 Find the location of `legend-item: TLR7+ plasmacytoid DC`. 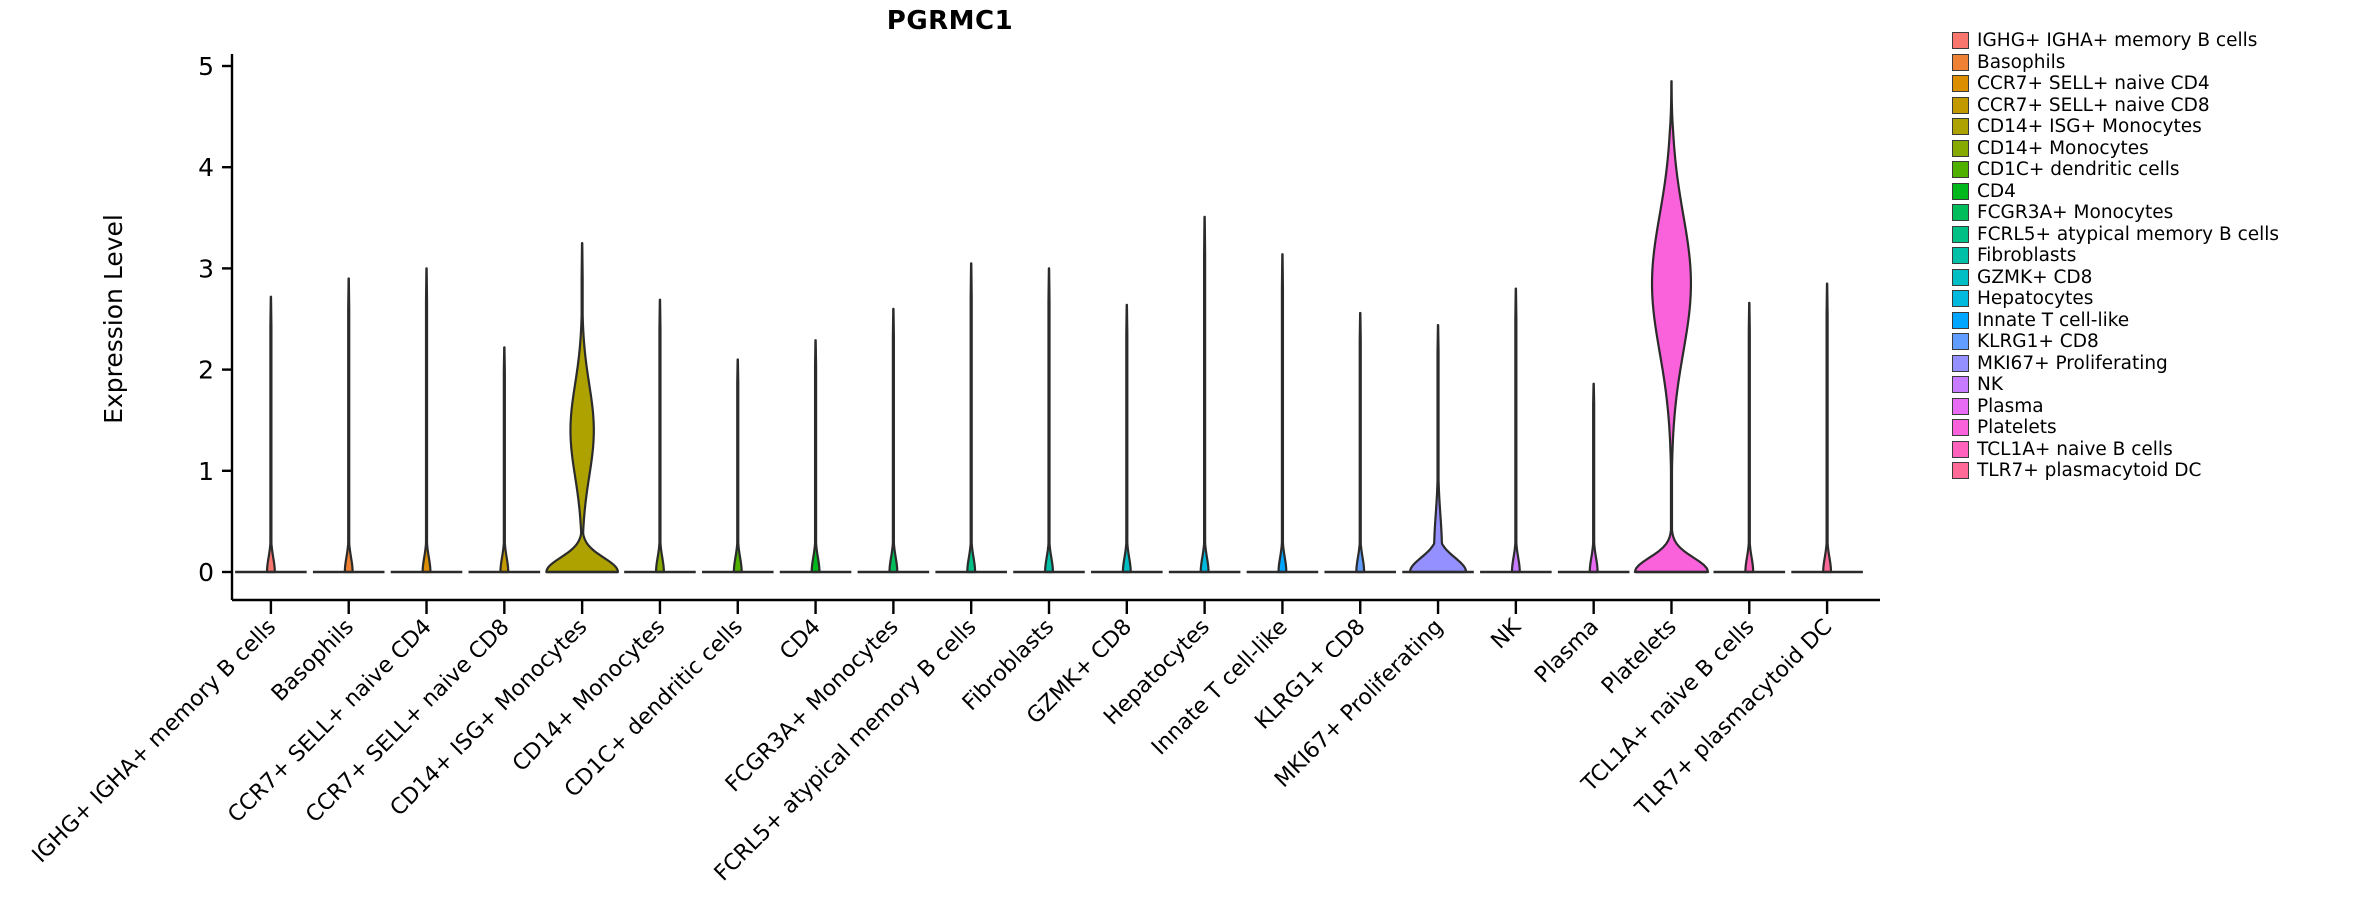

legend-item: TLR7+ plasmacytoid DC is located at coordinates (2152, 471).